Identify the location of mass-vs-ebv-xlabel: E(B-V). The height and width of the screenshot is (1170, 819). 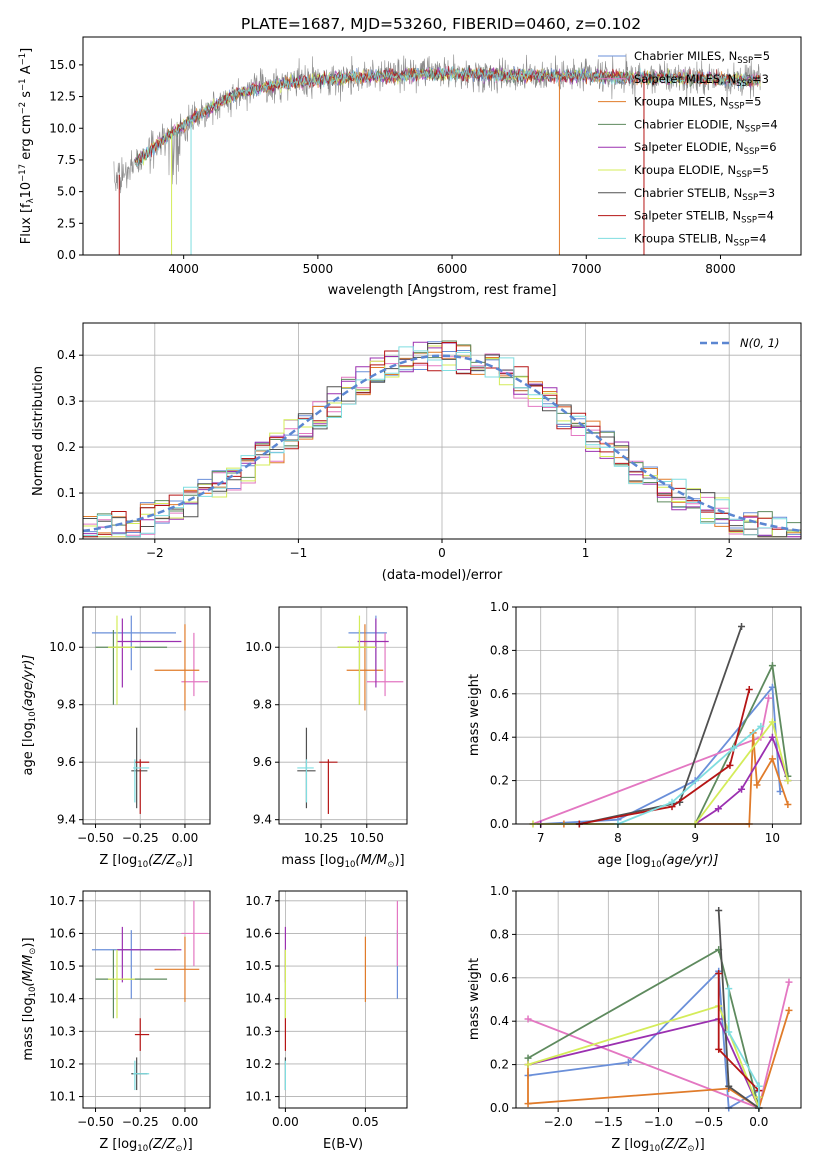
(343, 1144).